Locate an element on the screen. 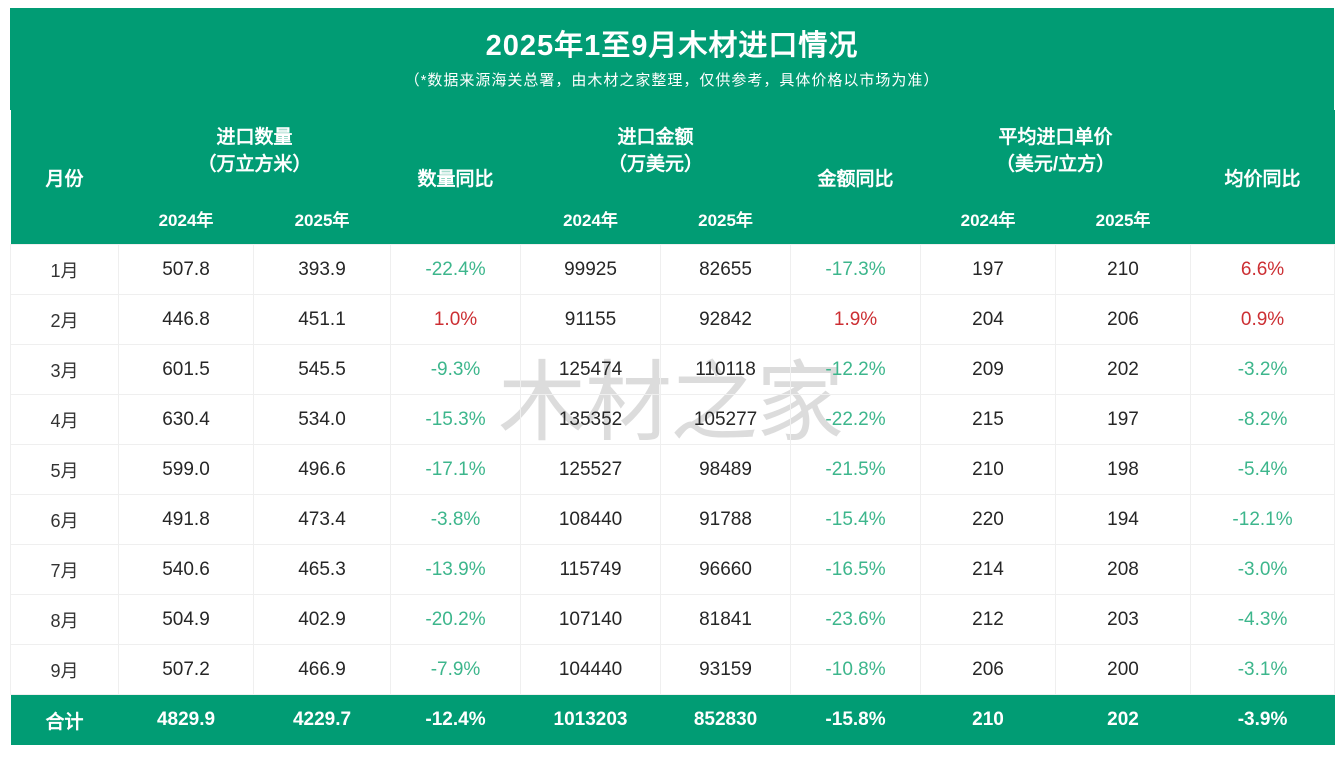 The image size is (1344, 761). cell-amt-2024: 107140 is located at coordinates (591, 619).